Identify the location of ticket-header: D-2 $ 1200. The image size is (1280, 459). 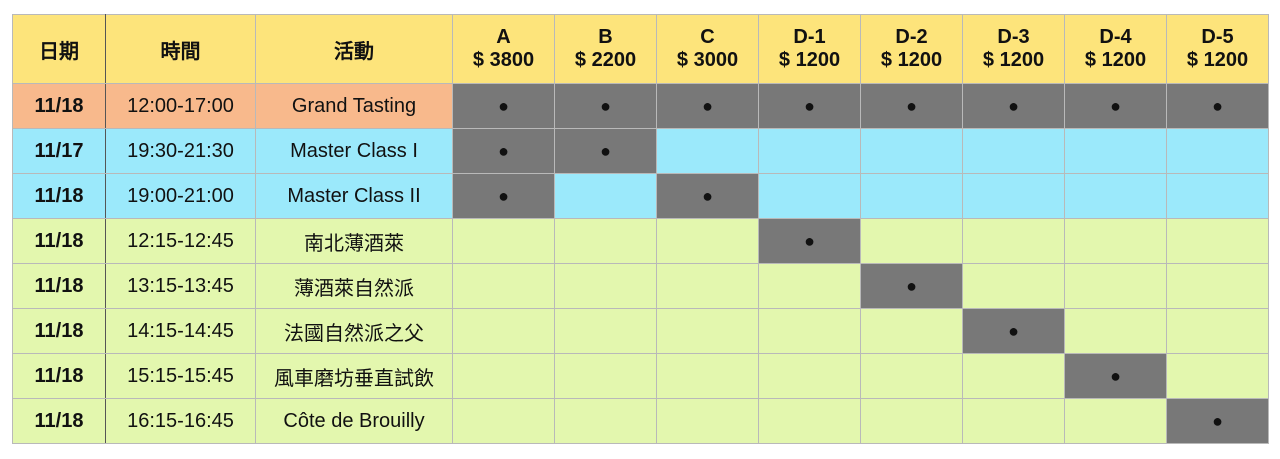
(911, 49).